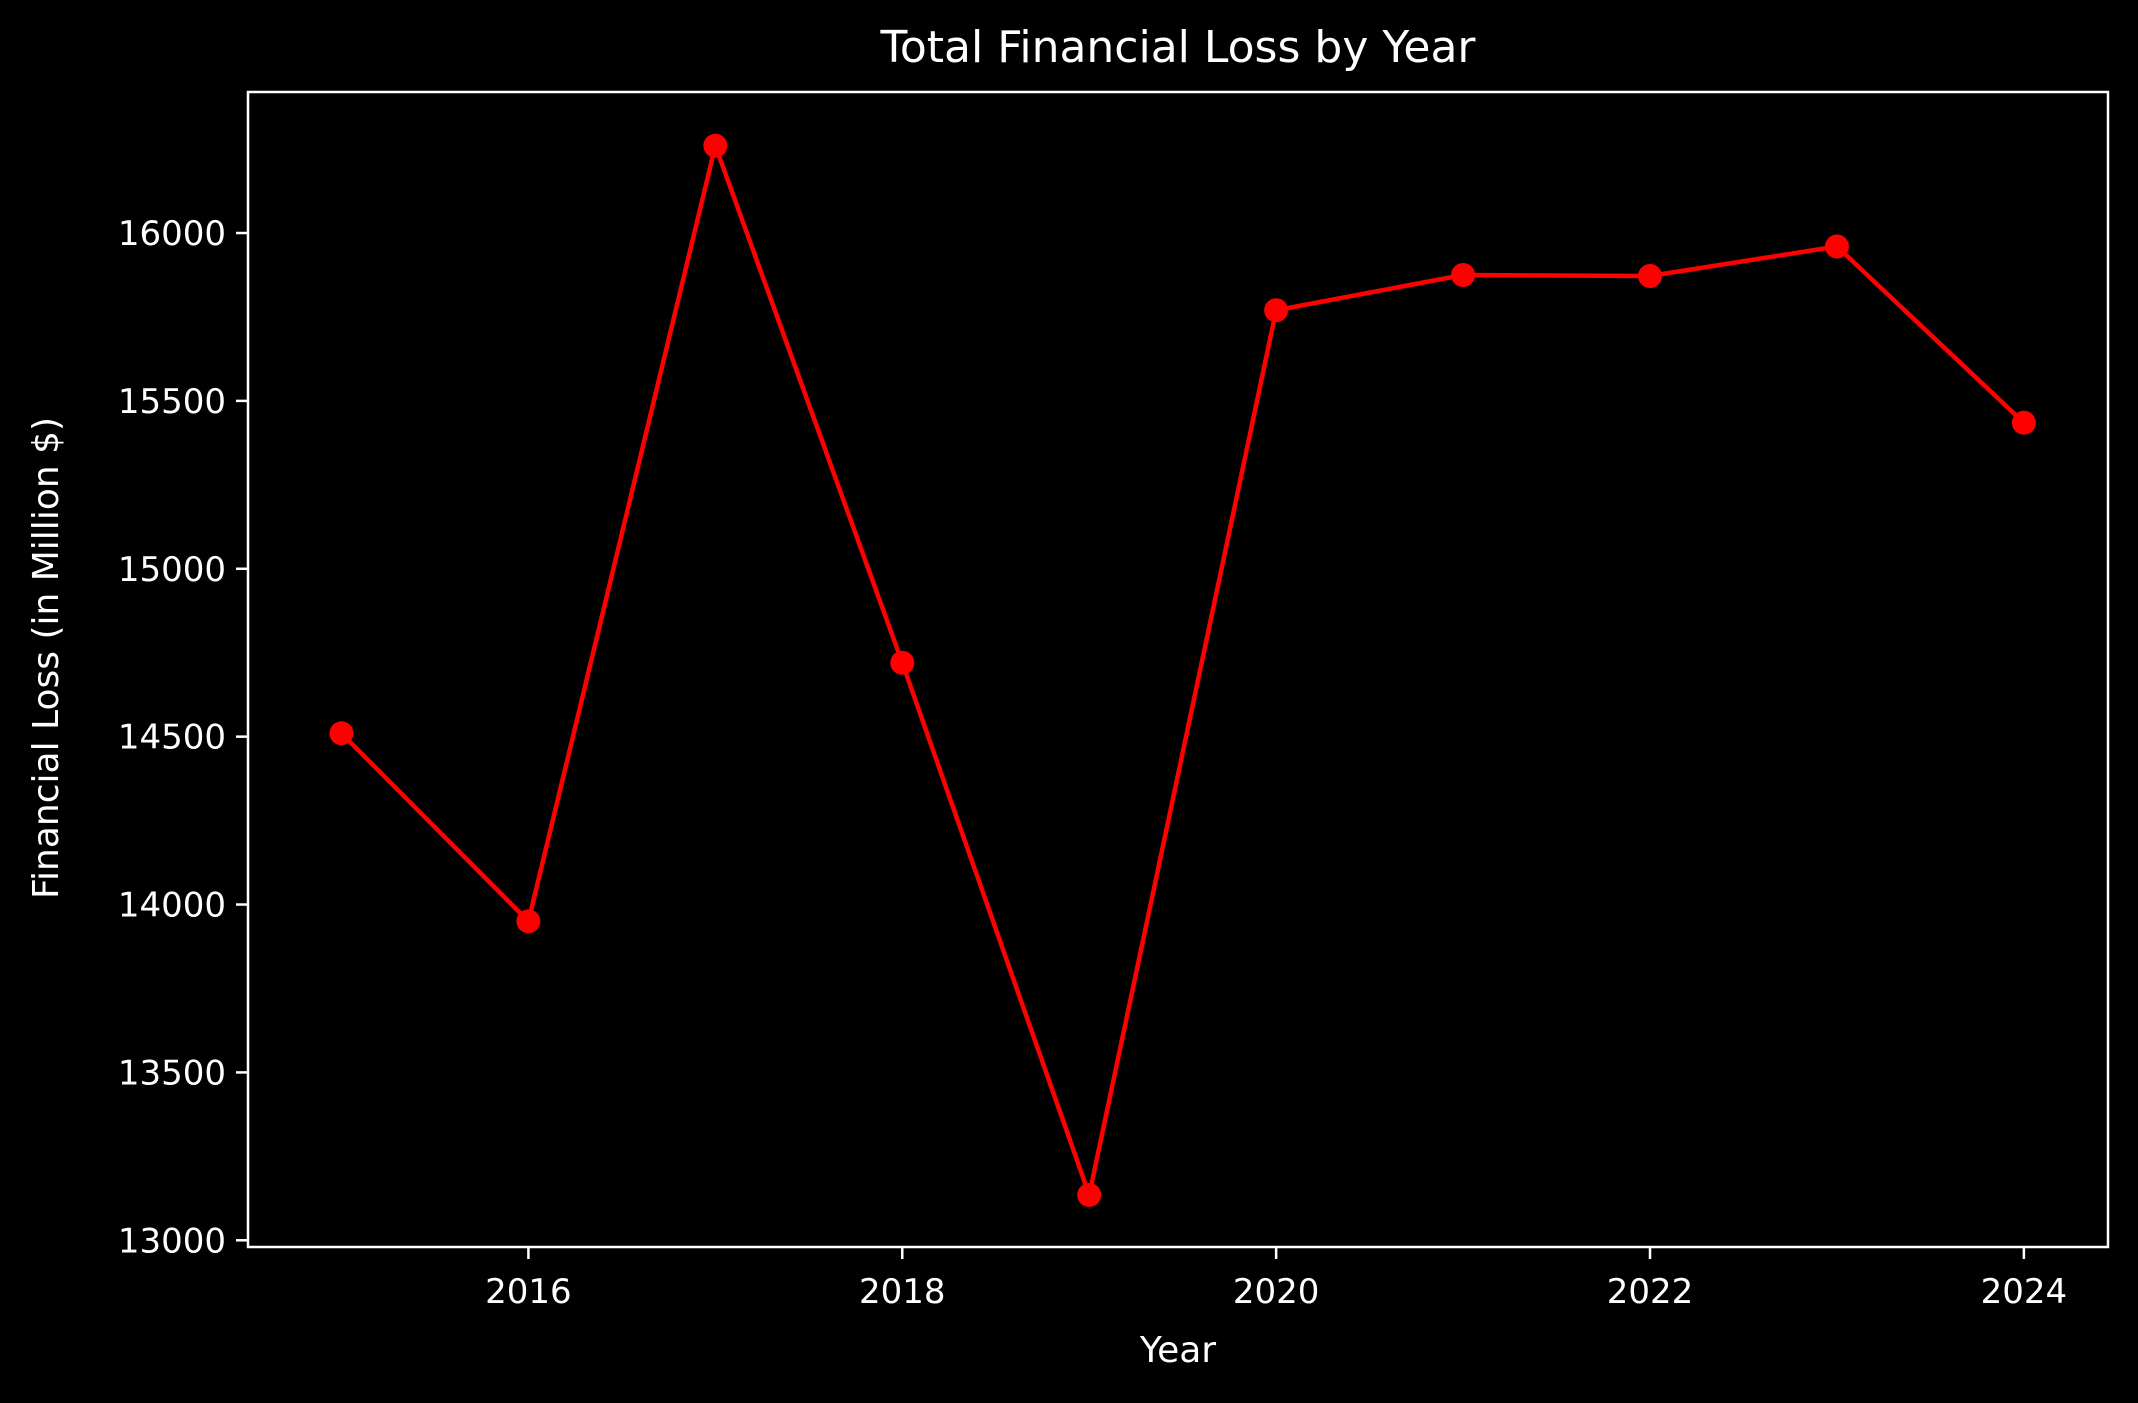 This screenshot has height=1403, width=2138. What do you see at coordinates (1276, 1292) in the screenshot?
I see `x-tick-label: 2020` at bounding box center [1276, 1292].